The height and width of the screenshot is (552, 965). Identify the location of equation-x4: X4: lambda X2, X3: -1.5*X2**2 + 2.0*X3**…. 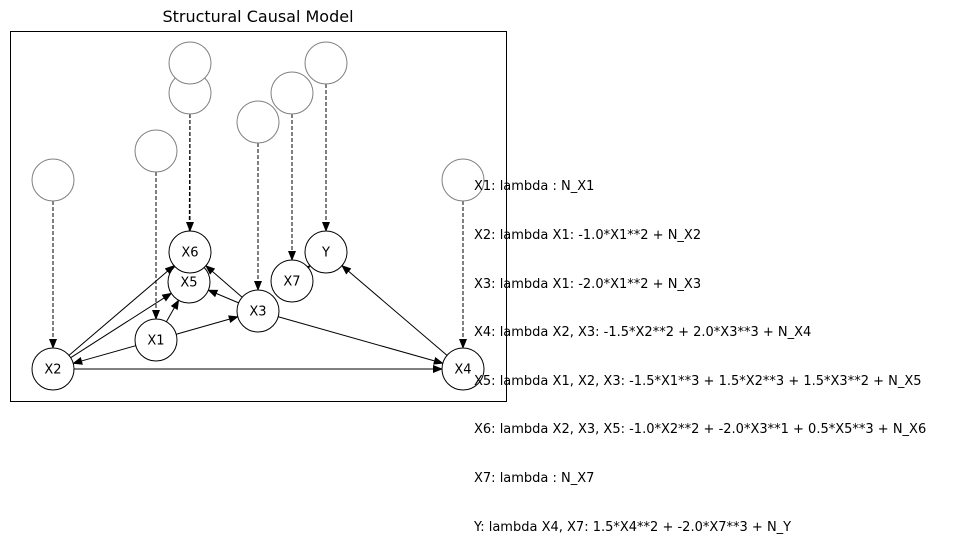
(700, 333).